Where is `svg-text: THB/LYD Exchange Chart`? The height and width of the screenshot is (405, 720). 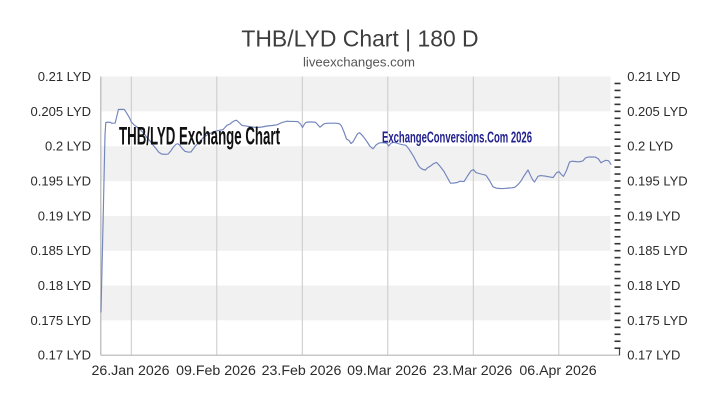
svg-text: THB/LYD Exchange Chart is located at coordinates (199, 136).